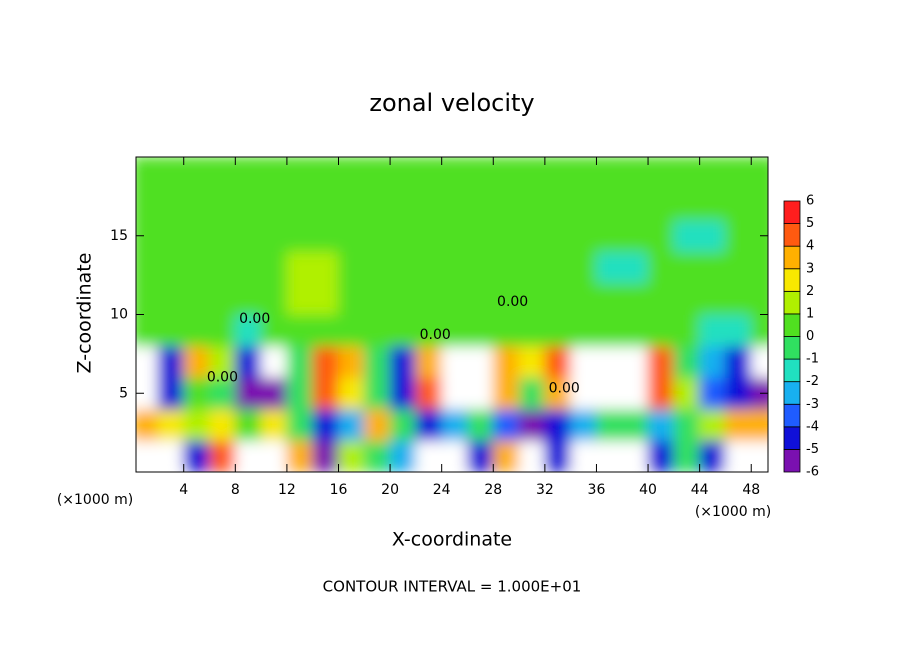  I want to click on colorbar-label: 4, so click(810, 246).